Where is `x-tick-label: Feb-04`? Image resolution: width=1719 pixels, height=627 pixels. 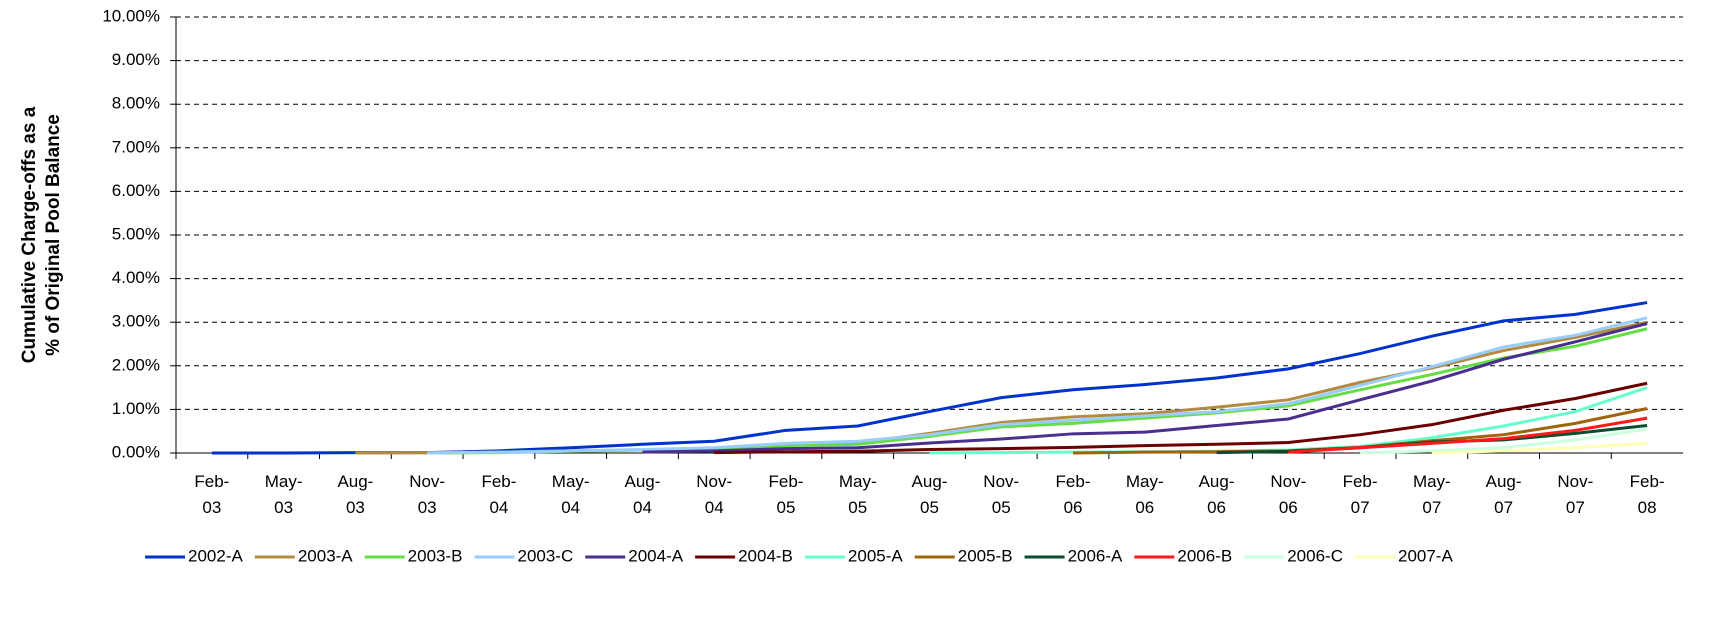 x-tick-label: Feb-04 is located at coordinates (498, 494).